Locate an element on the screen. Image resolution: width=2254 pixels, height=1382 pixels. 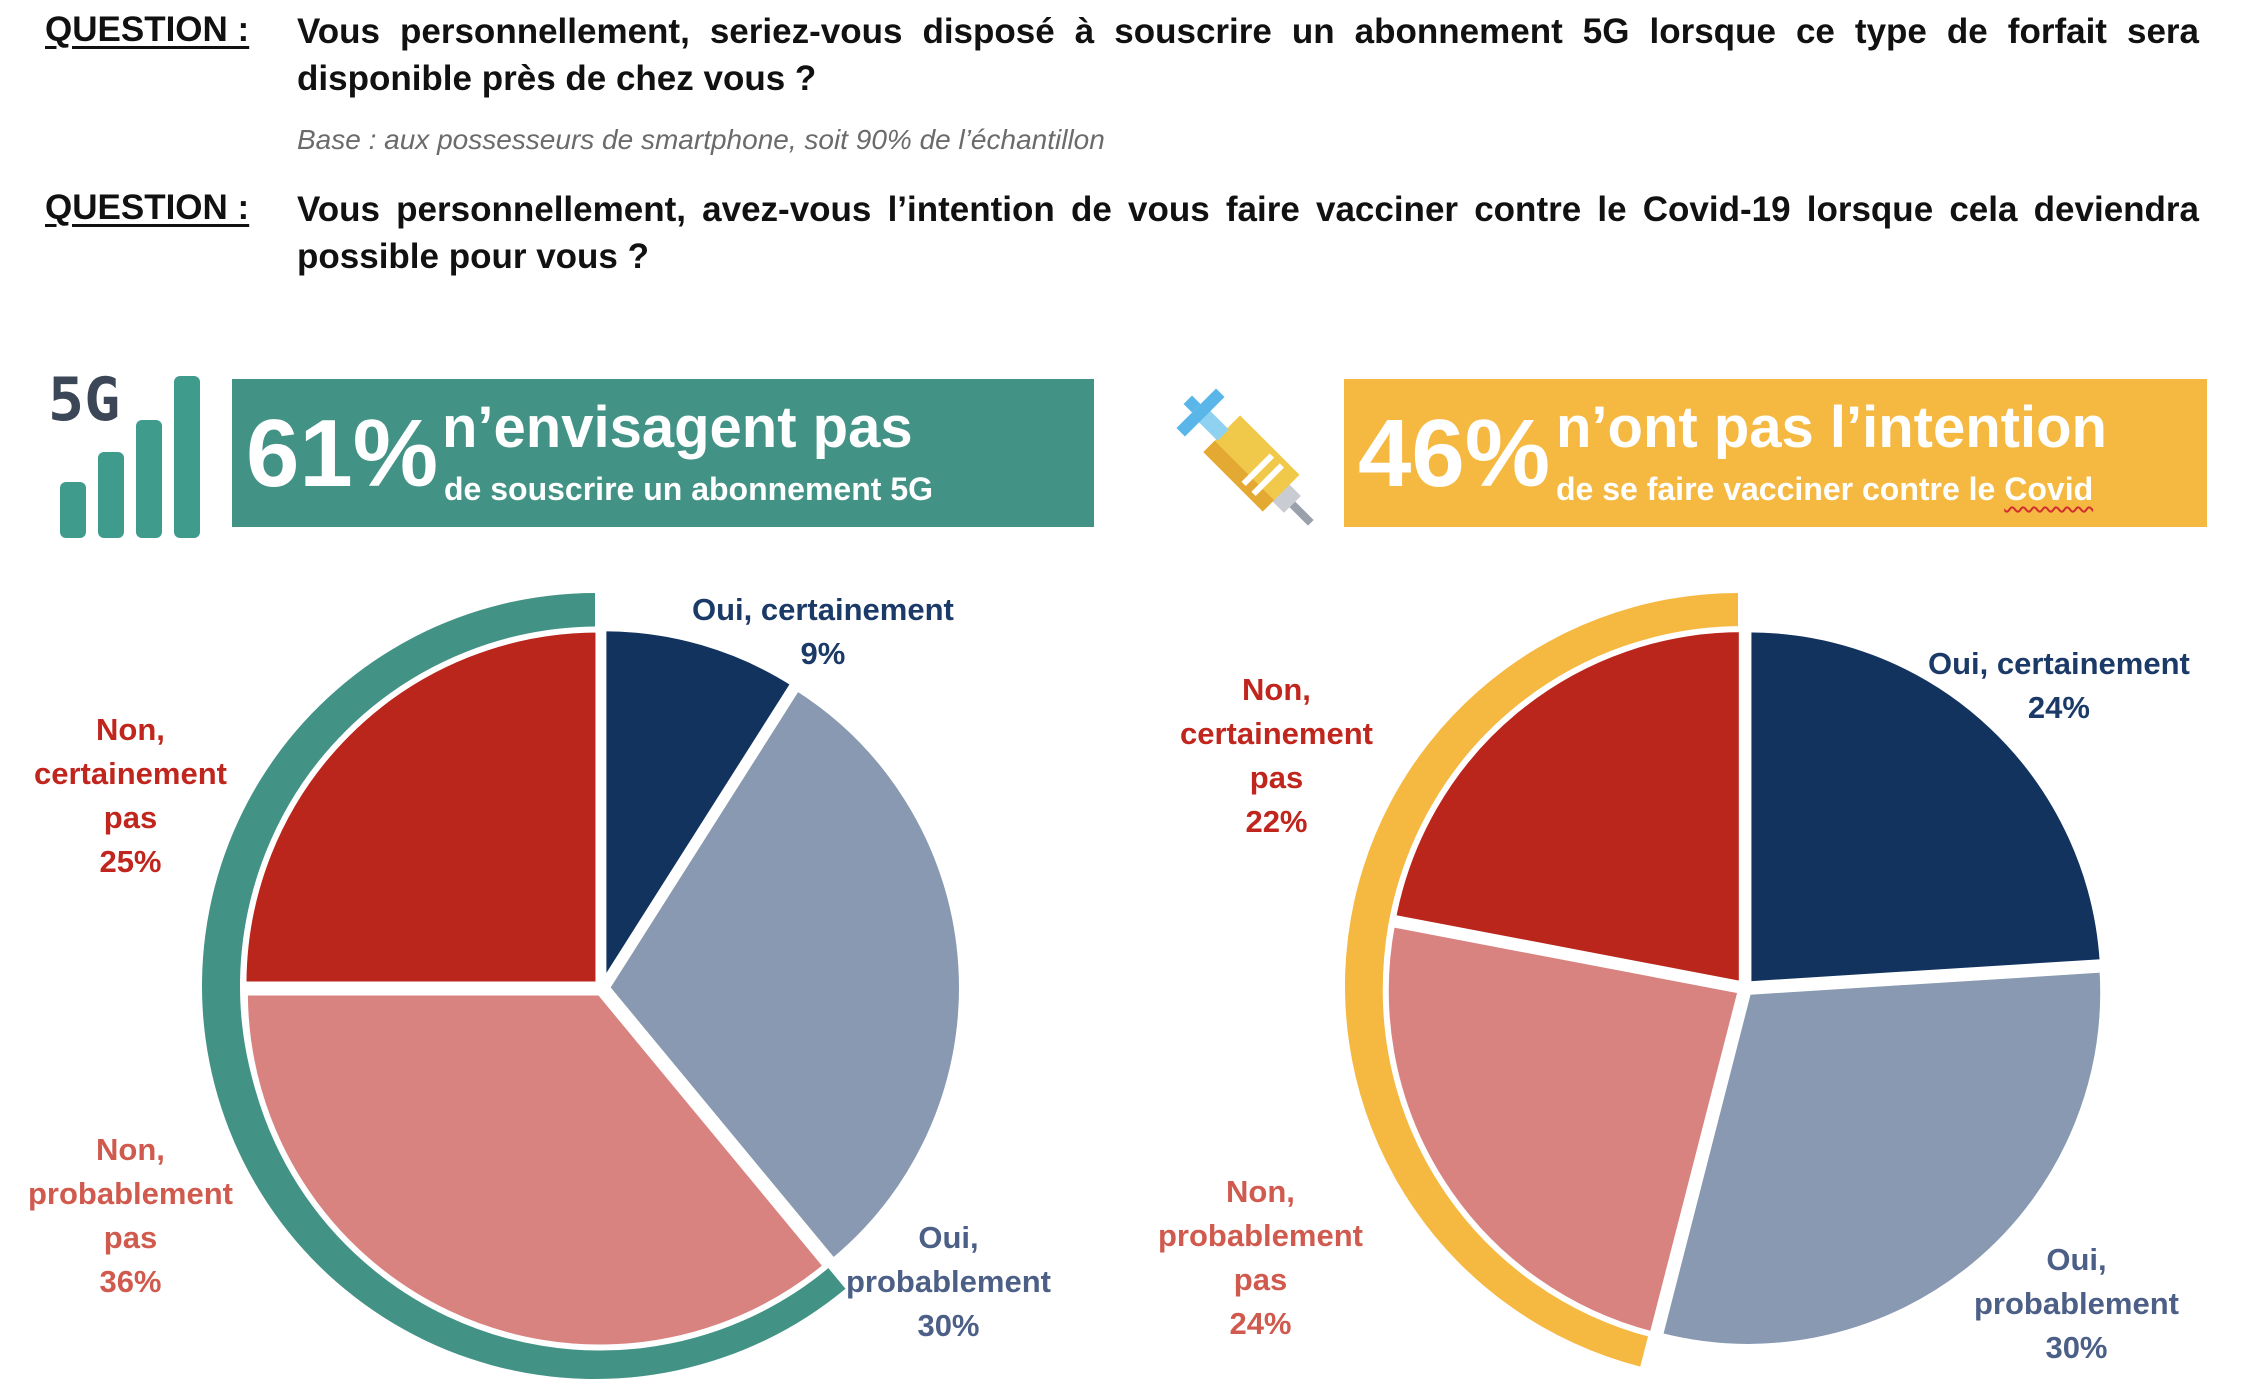
pie-0-slice-oui-certainement is located at coordinates (698, 806).